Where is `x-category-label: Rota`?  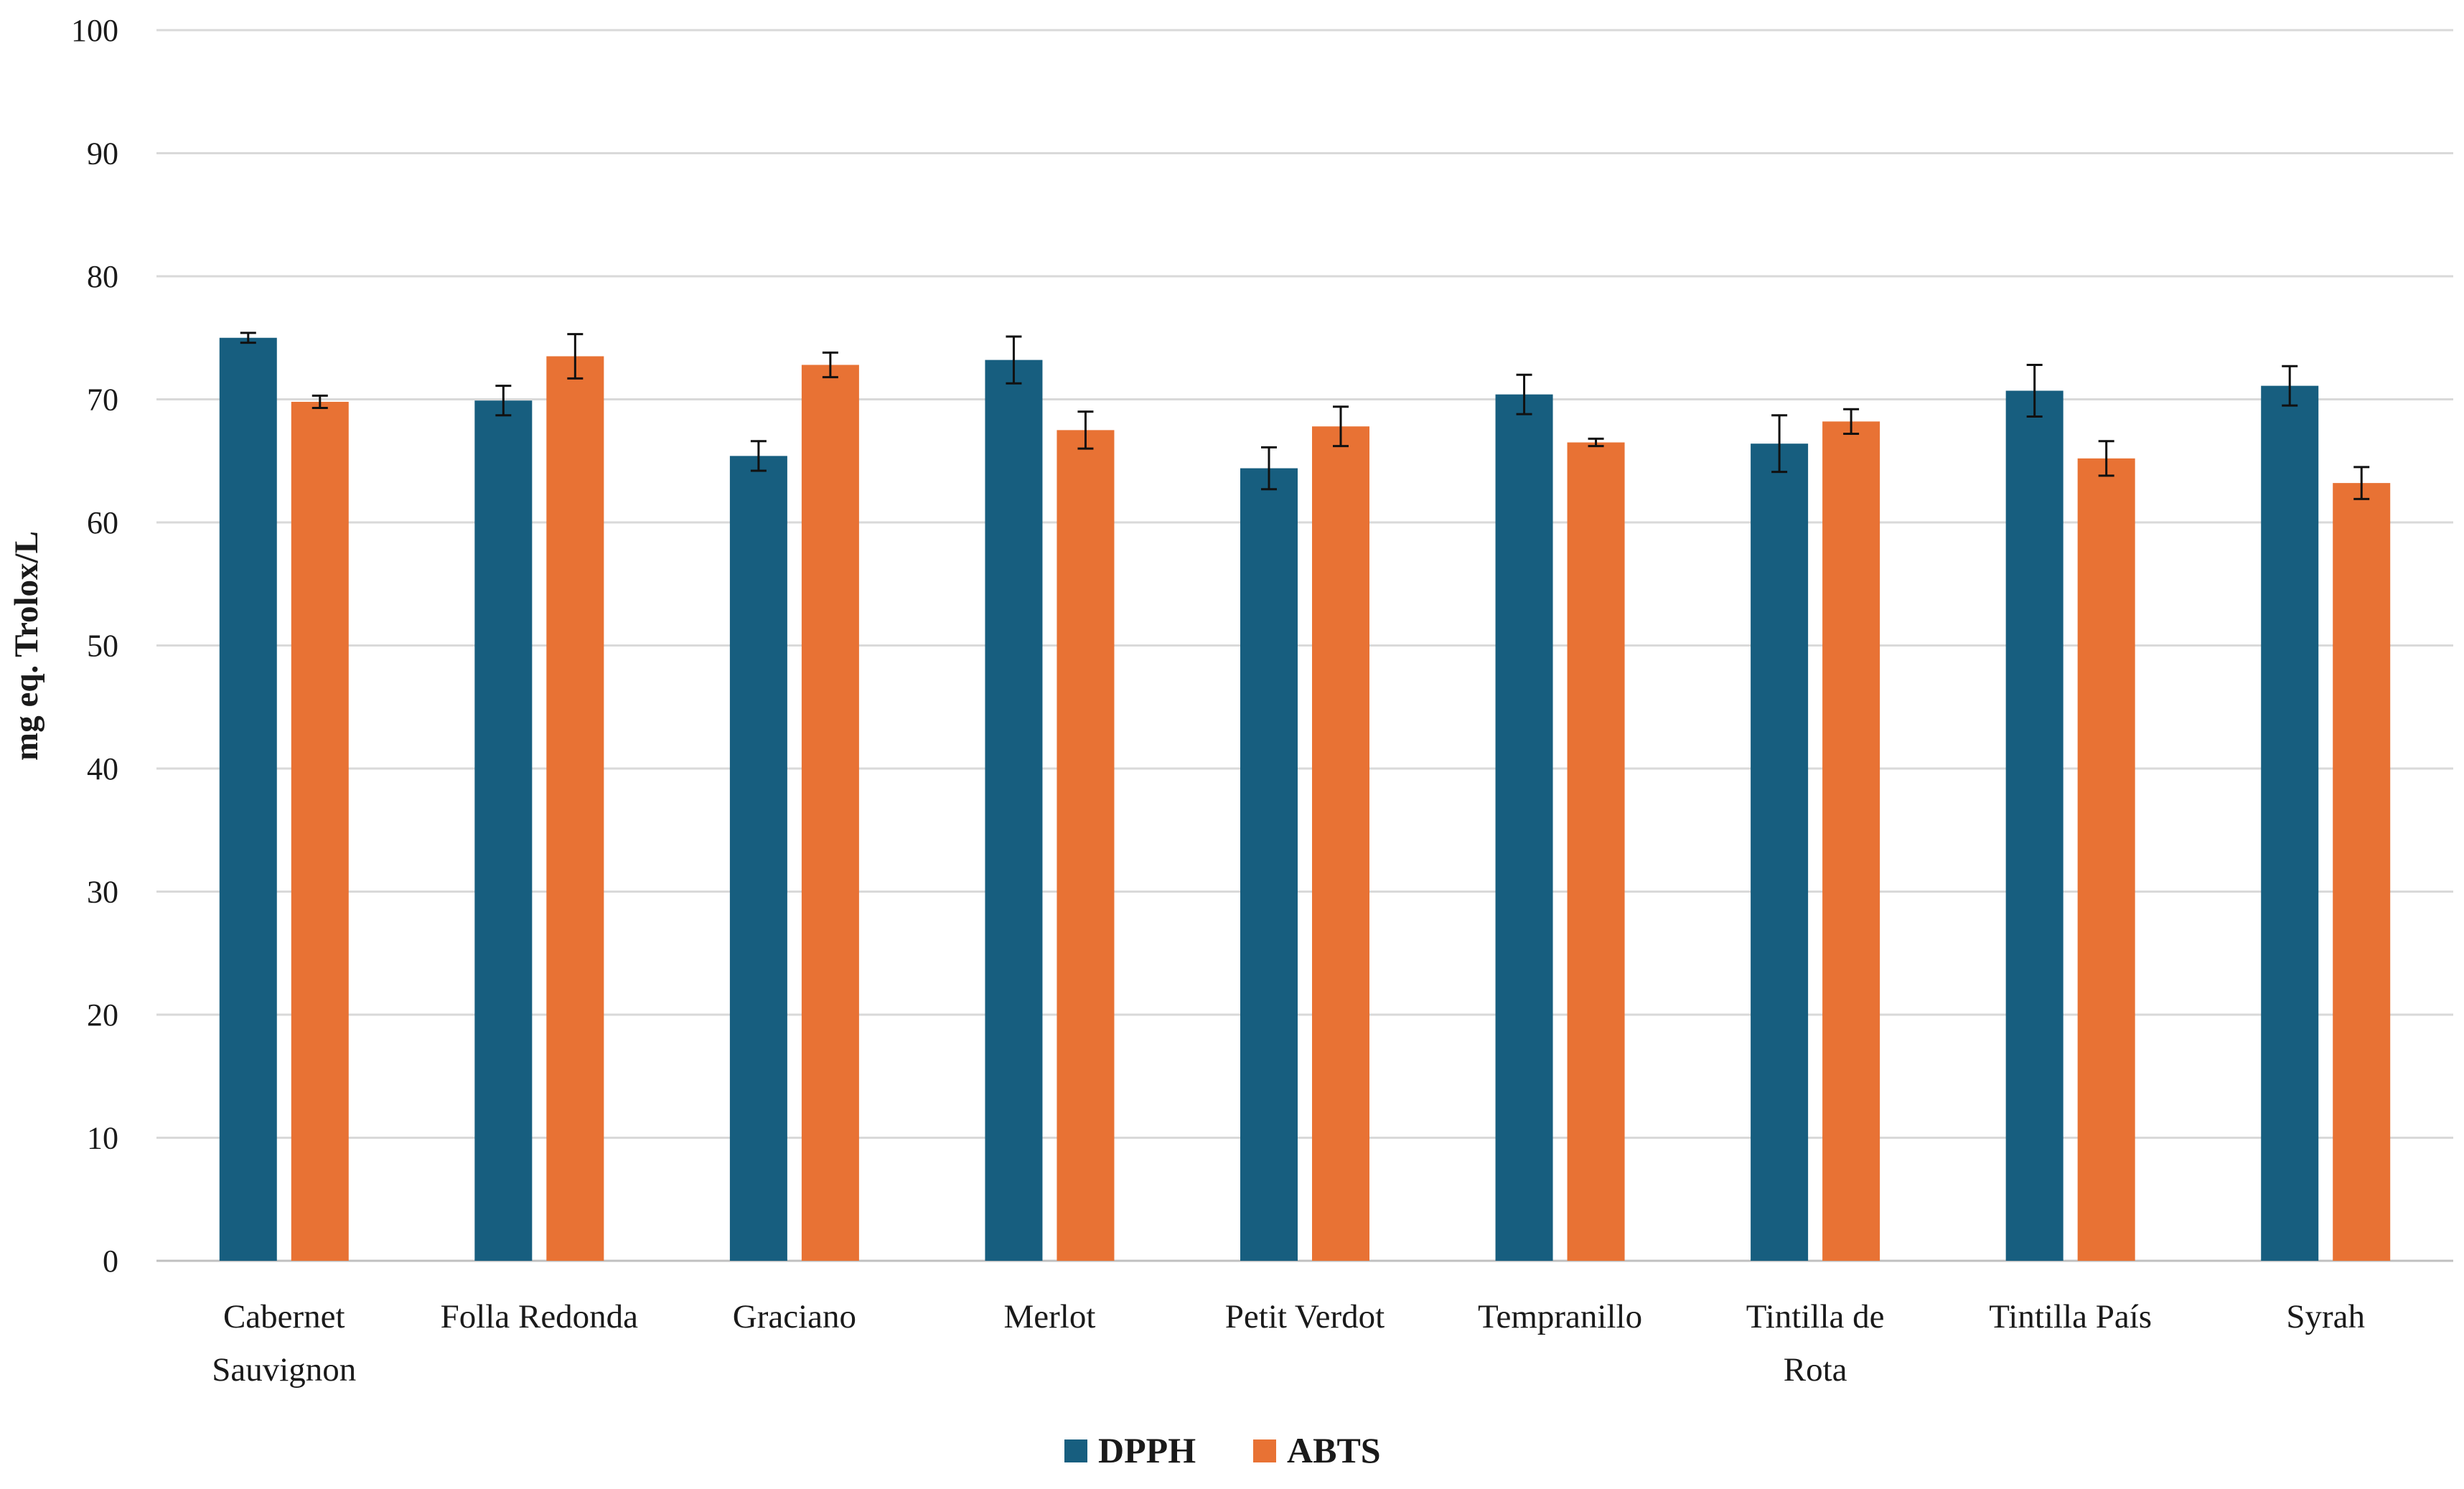 x-category-label: Rota is located at coordinates (1816, 1370).